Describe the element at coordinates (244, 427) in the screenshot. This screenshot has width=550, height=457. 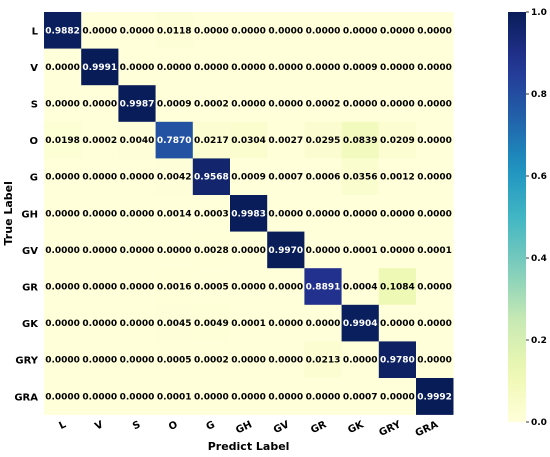
I see `x-tick-label: GH` at that location.